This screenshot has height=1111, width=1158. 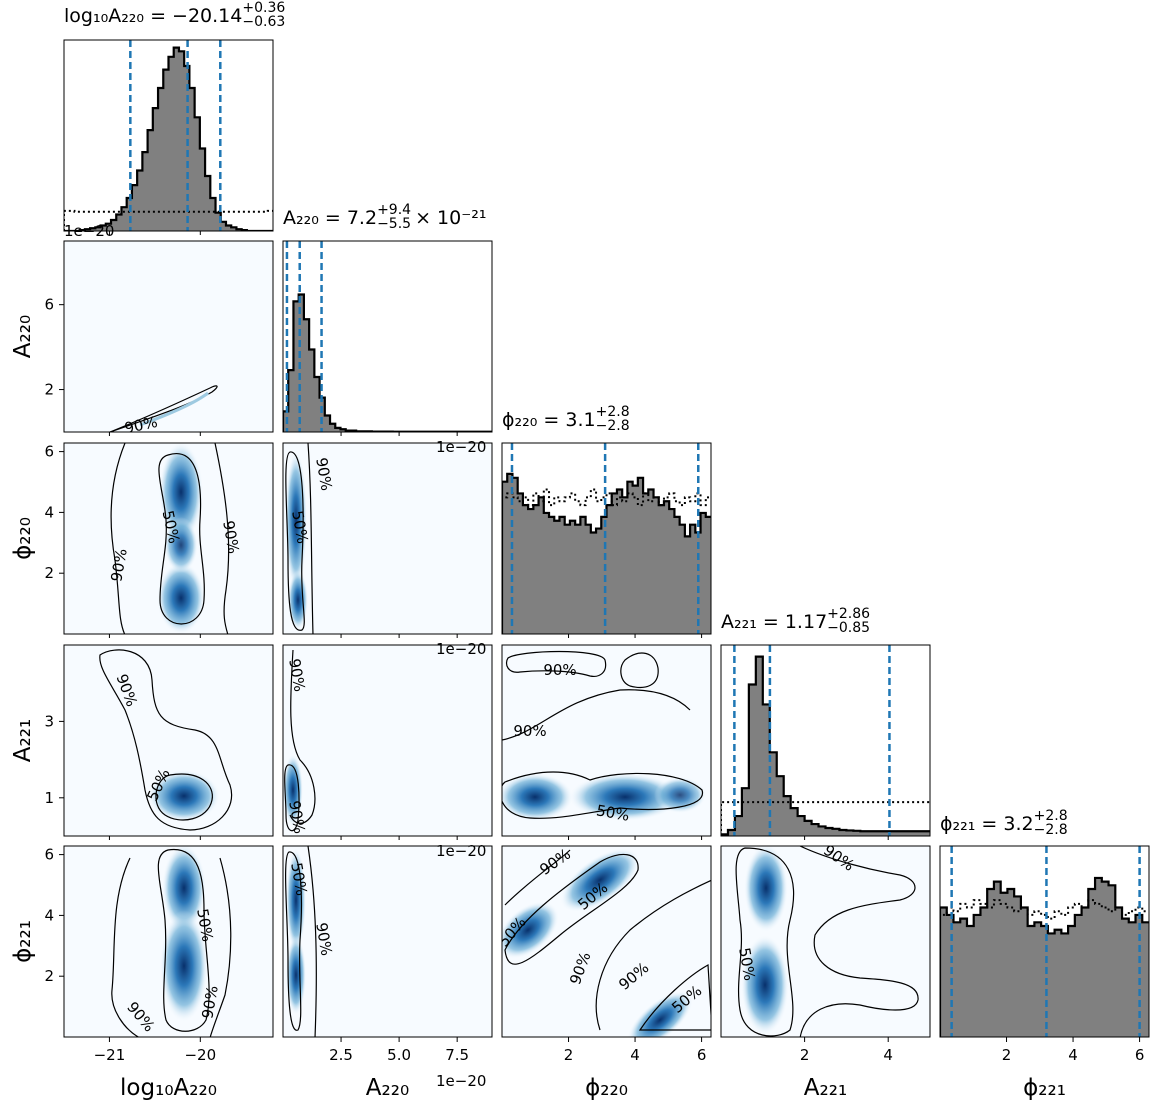 What do you see at coordinates (384, 217) in the screenshot?
I see `title-A220: A₂₂₀ = 7.2+9.4 −5.5 × 10⁻²¹` at bounding box center [384, 217].